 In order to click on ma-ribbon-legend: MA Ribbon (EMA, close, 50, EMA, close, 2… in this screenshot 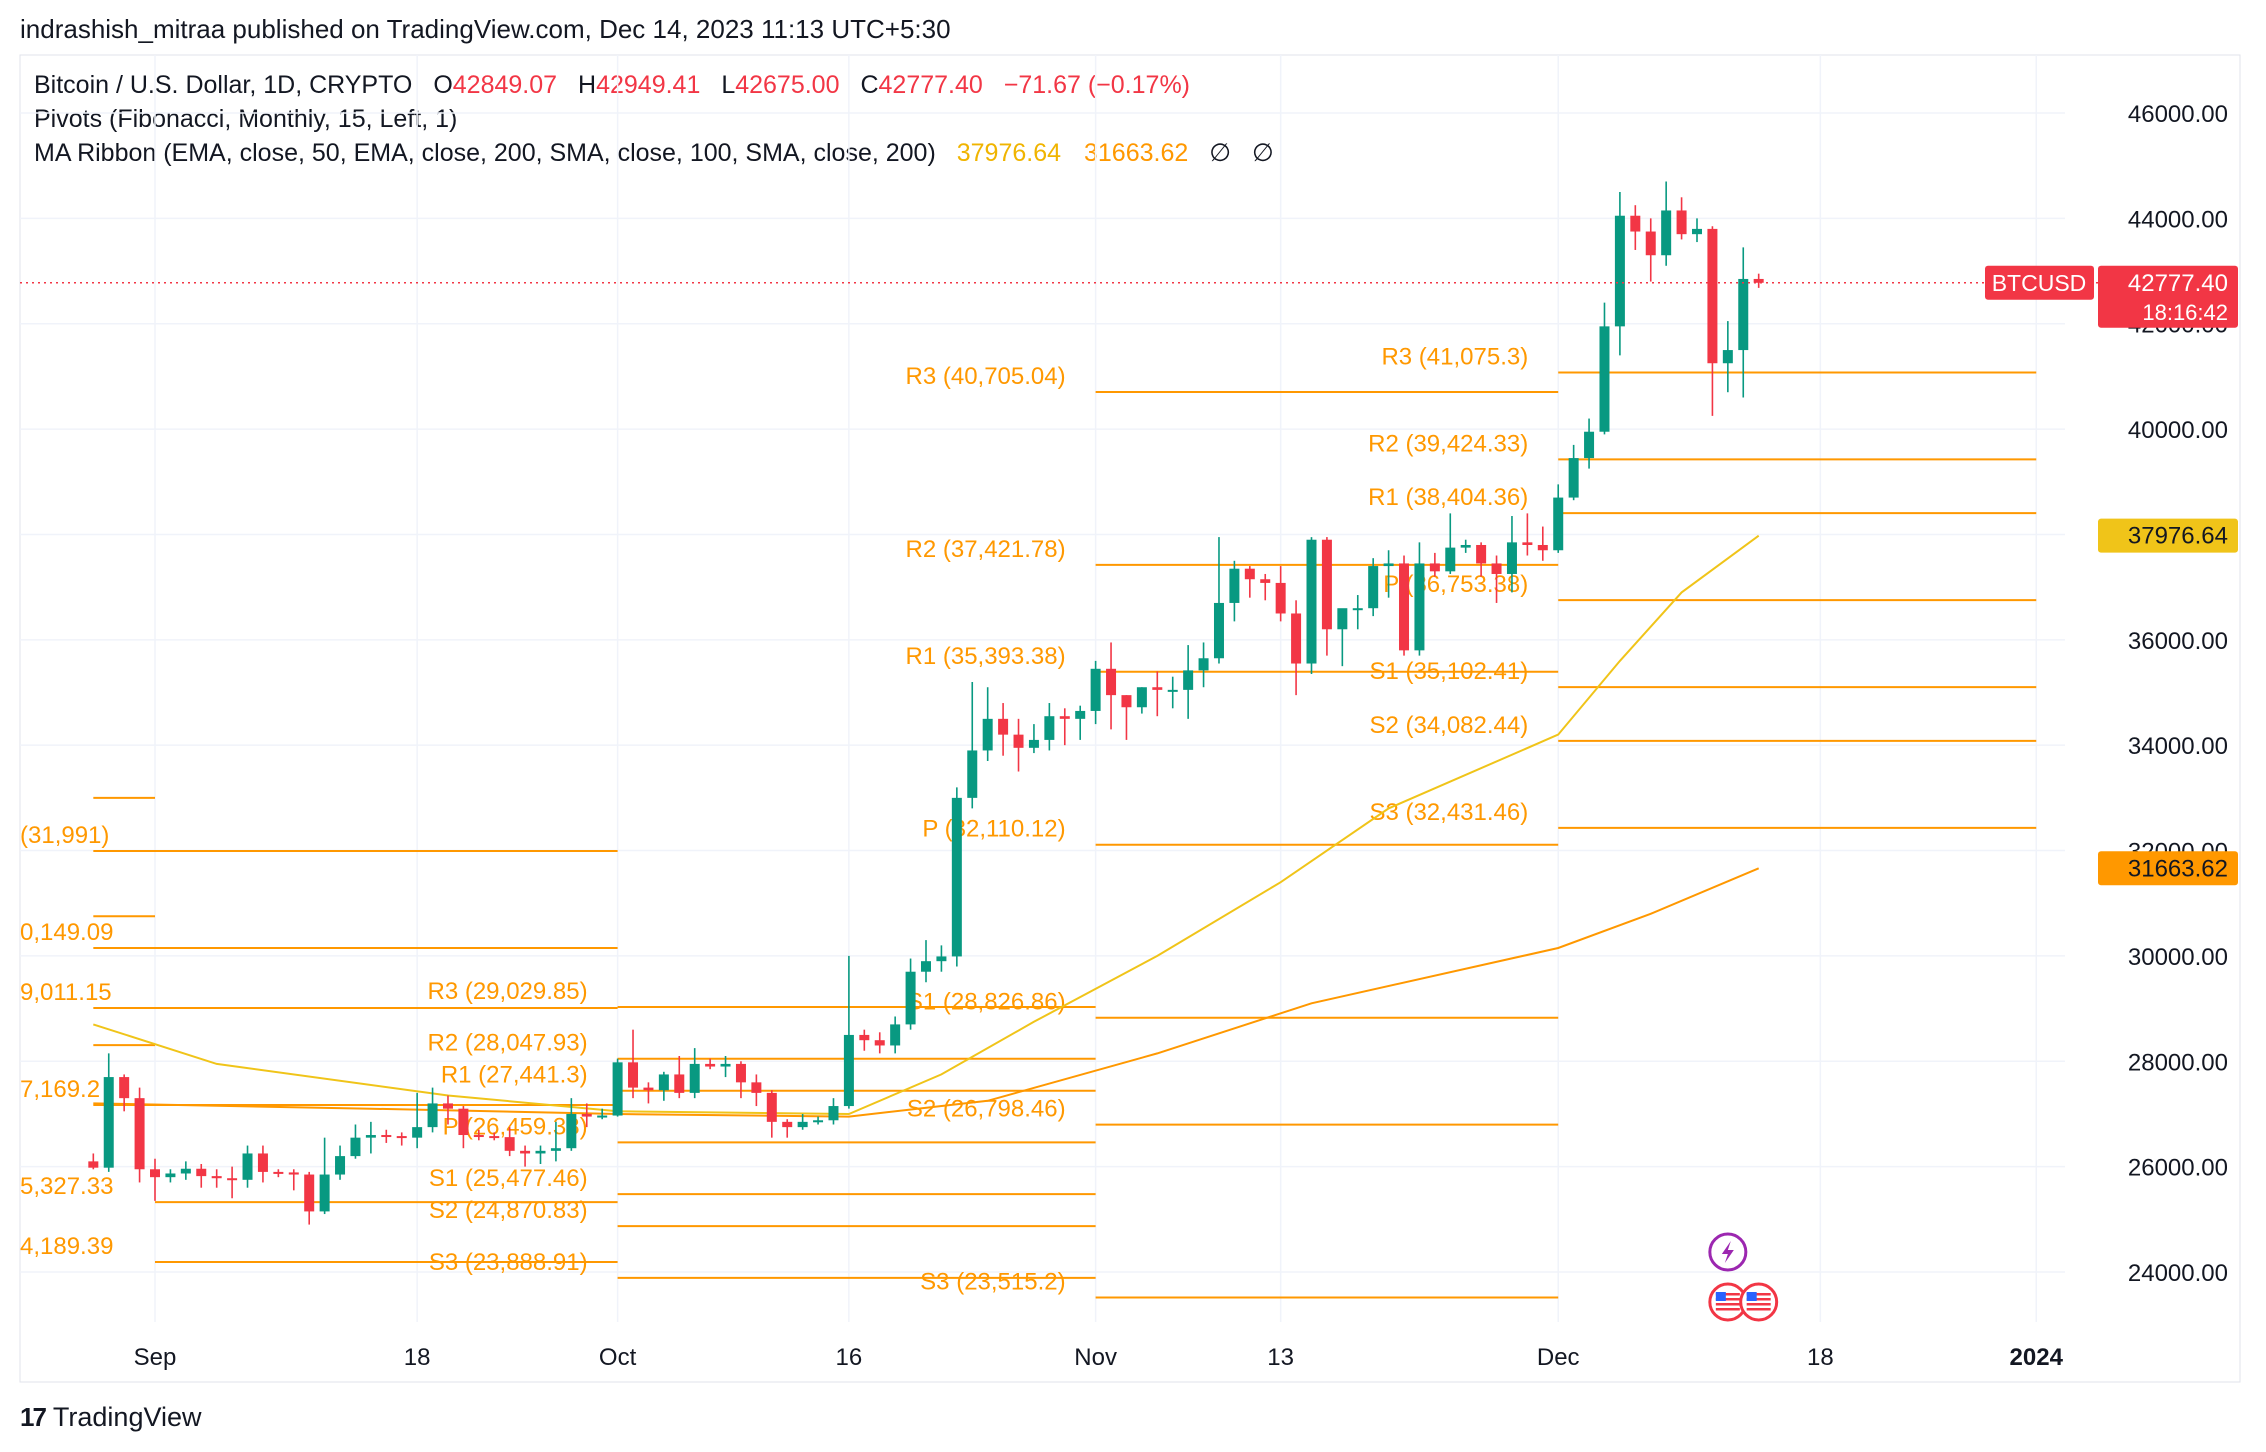, I will do `click(654, 153)`.